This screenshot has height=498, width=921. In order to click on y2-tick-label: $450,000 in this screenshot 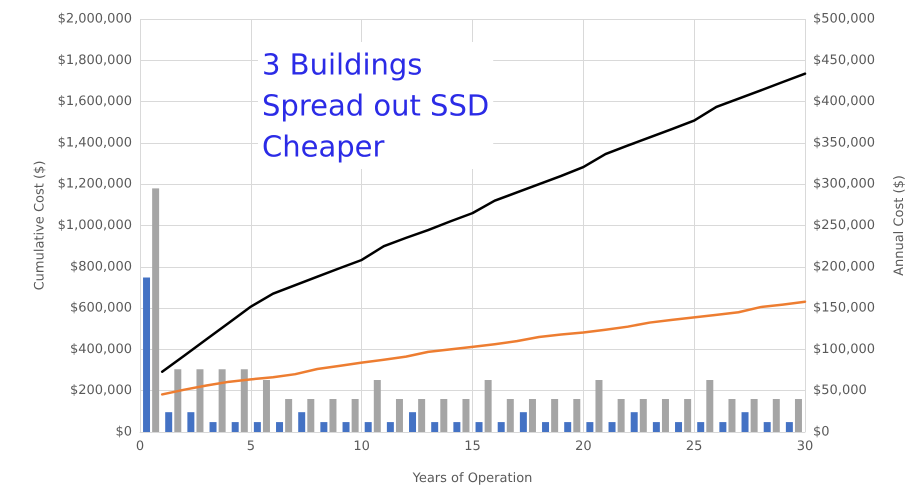, I will do `click(844, 60)`.